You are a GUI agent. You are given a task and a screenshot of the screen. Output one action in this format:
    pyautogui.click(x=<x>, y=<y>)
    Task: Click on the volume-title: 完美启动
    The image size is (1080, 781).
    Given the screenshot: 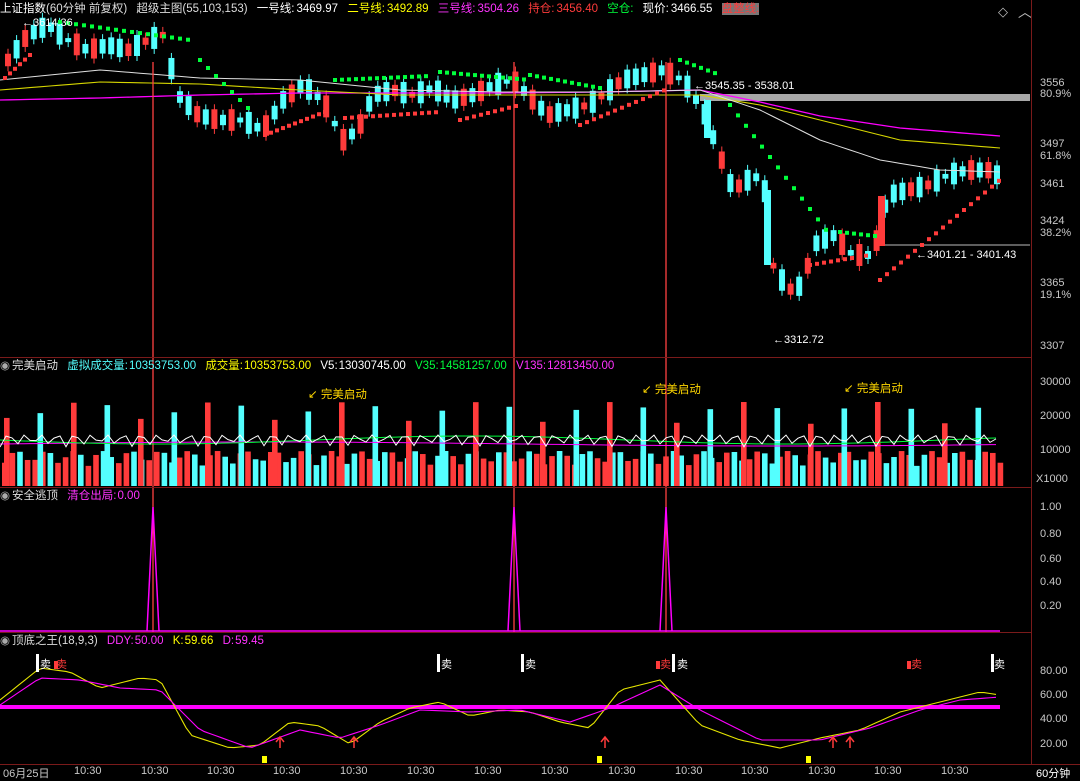 What is the action you would take?
    pyautogui.click(x=35, y=366)
    